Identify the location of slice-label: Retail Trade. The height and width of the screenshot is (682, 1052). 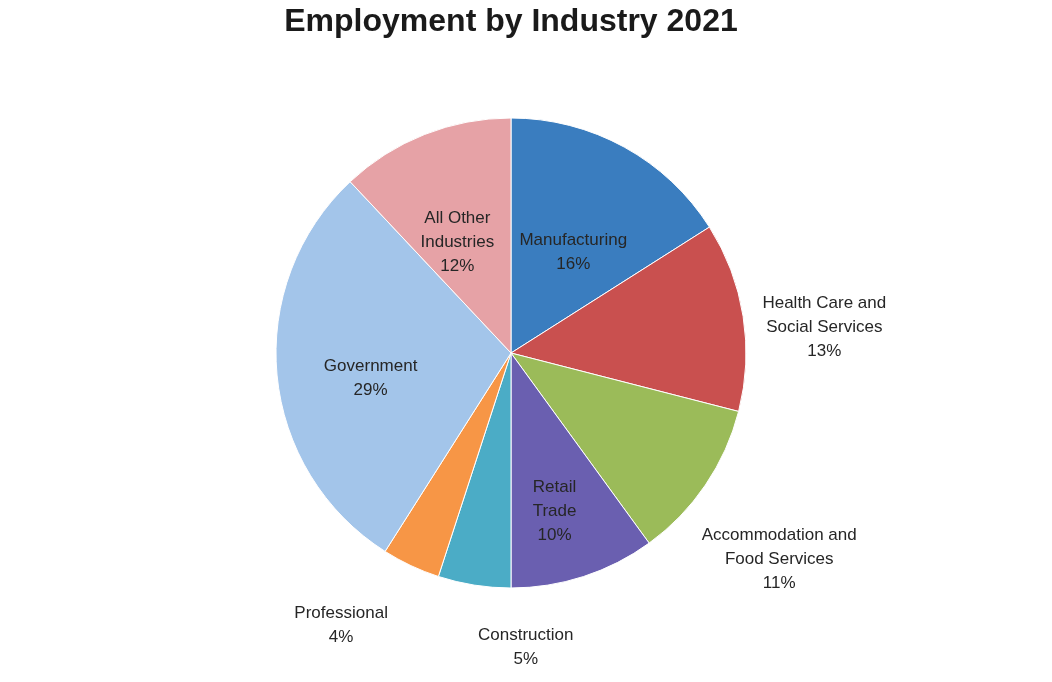
(554, 499).